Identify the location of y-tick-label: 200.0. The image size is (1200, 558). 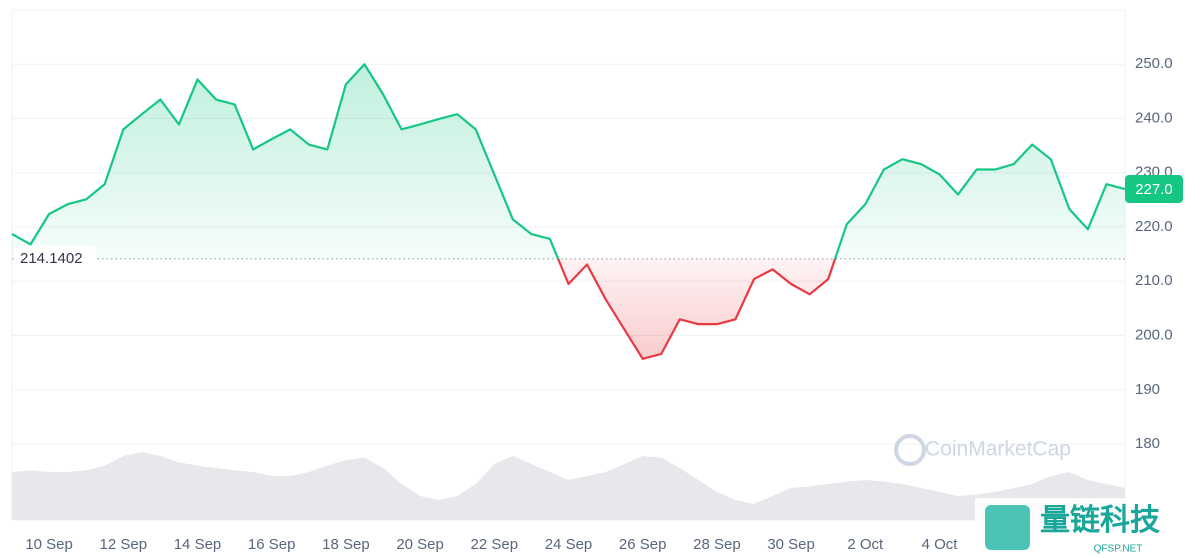
(1154, 335).